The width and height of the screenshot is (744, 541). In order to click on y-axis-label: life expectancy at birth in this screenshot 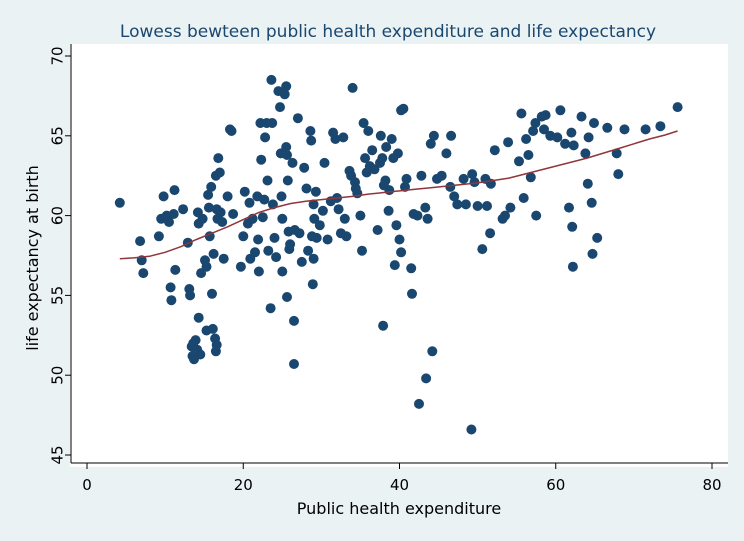, I will do `click(32, 258)`.